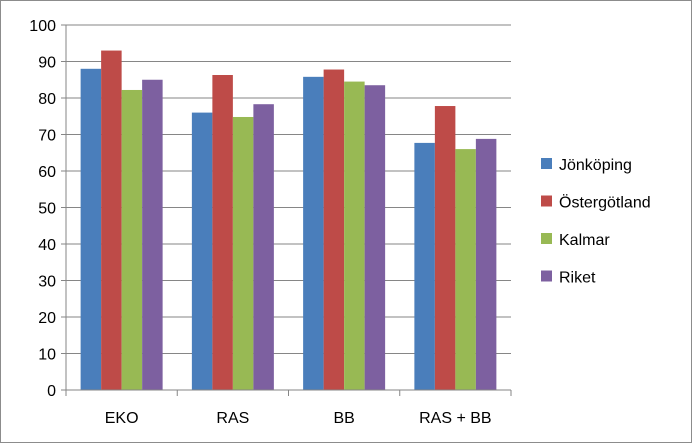 The height and width of the screenshot is (443, 692). Describe the element at coordinates (584, 240) in the screenshot. I see `legend-label: Kalmar` at that location.